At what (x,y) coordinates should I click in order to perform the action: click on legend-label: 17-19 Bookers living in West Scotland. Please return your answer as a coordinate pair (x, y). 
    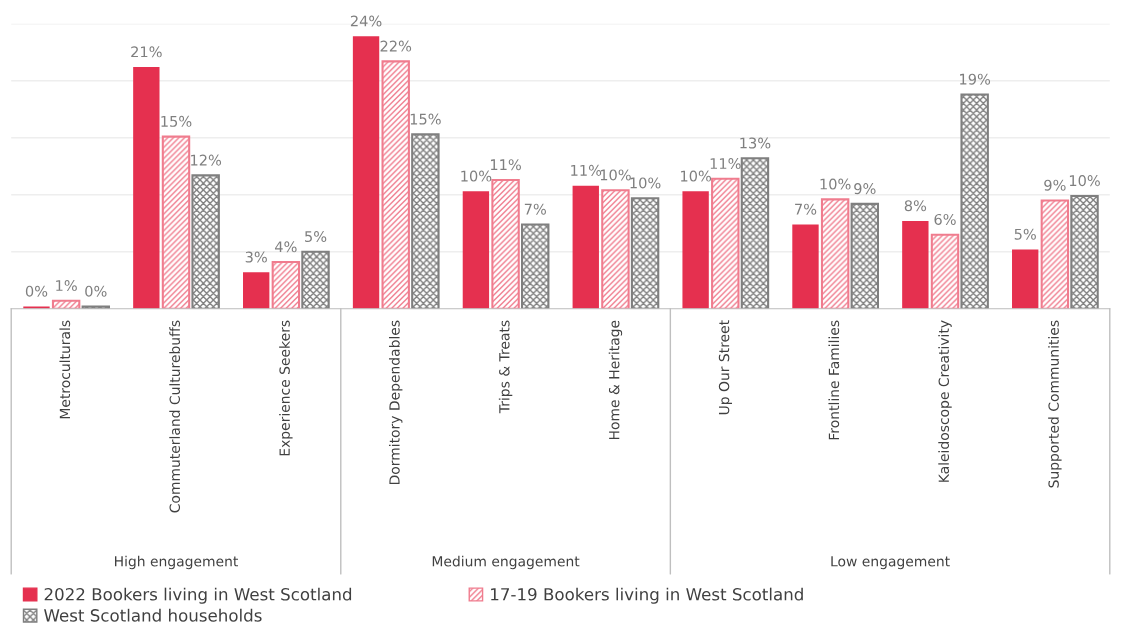
    Looking at the image, I should click on (647, 595).